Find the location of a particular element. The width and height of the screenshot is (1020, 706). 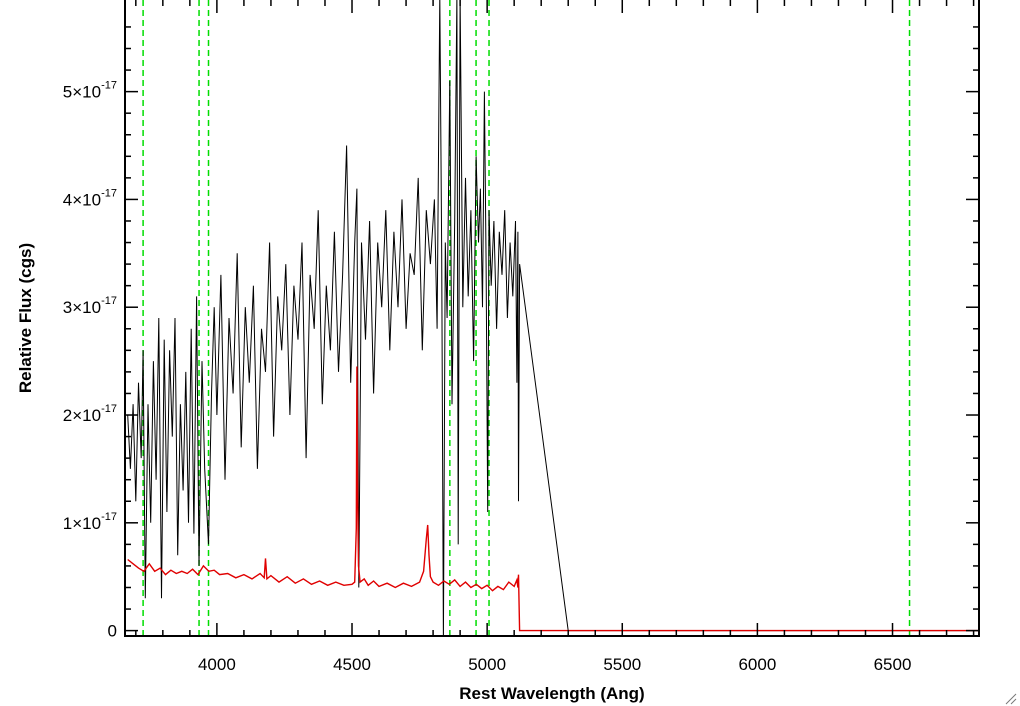

x-tick-label: 6000 is located at coordinates (757, 664).